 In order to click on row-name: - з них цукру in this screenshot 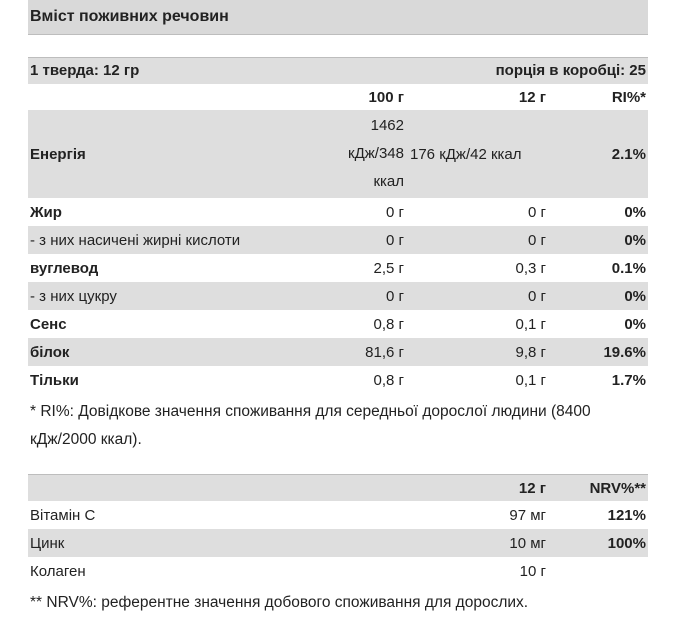, I will do `click(162, 296)`.